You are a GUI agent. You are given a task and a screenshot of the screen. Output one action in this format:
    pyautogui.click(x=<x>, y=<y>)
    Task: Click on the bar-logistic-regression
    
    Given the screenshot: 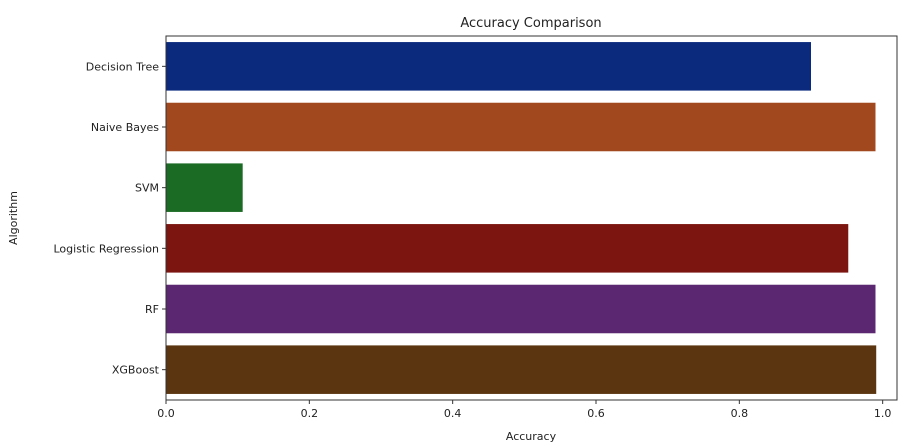 What is the action you would take?
    pyautogui.click(x=507, y=248)
    